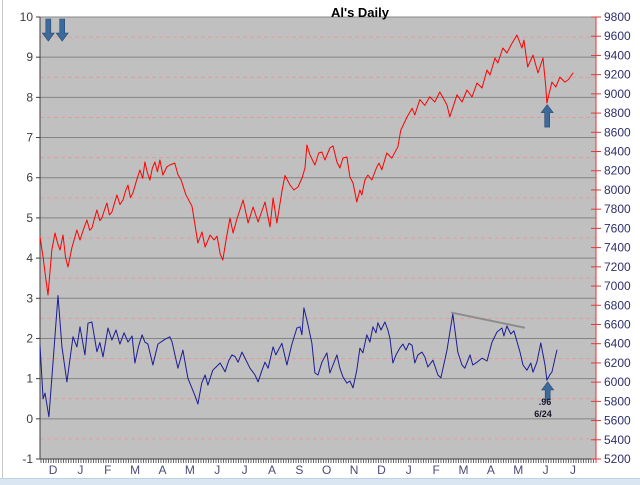 This screenshot has height=485, width=640. What do you see at coordinates (29, 57) in the screenshot?
I see `y-axis-left-label: 9` at bounding box center [29, 57].